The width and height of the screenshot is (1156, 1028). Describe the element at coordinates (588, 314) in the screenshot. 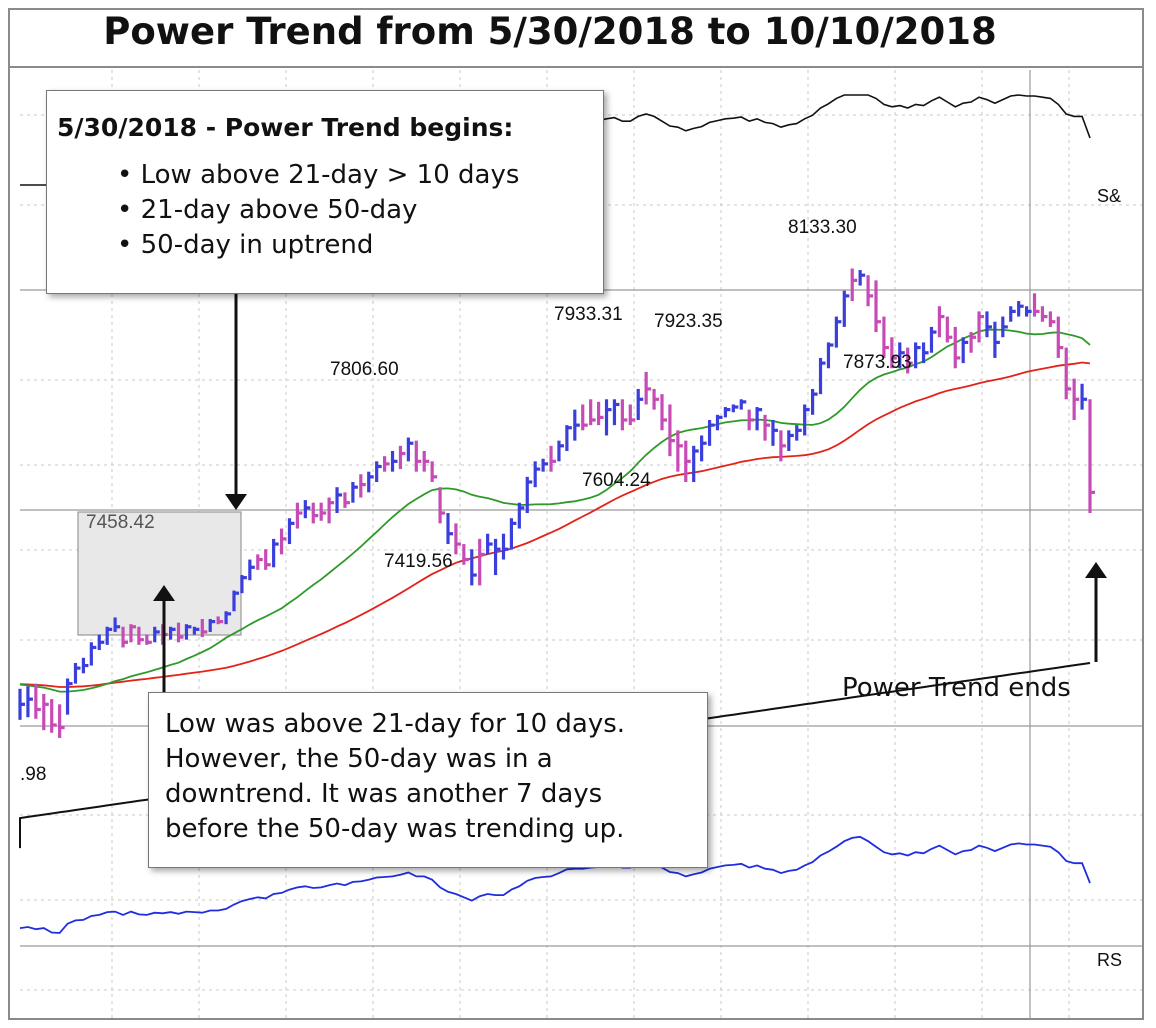

I see `price-annotation: 7933.31` at that location.